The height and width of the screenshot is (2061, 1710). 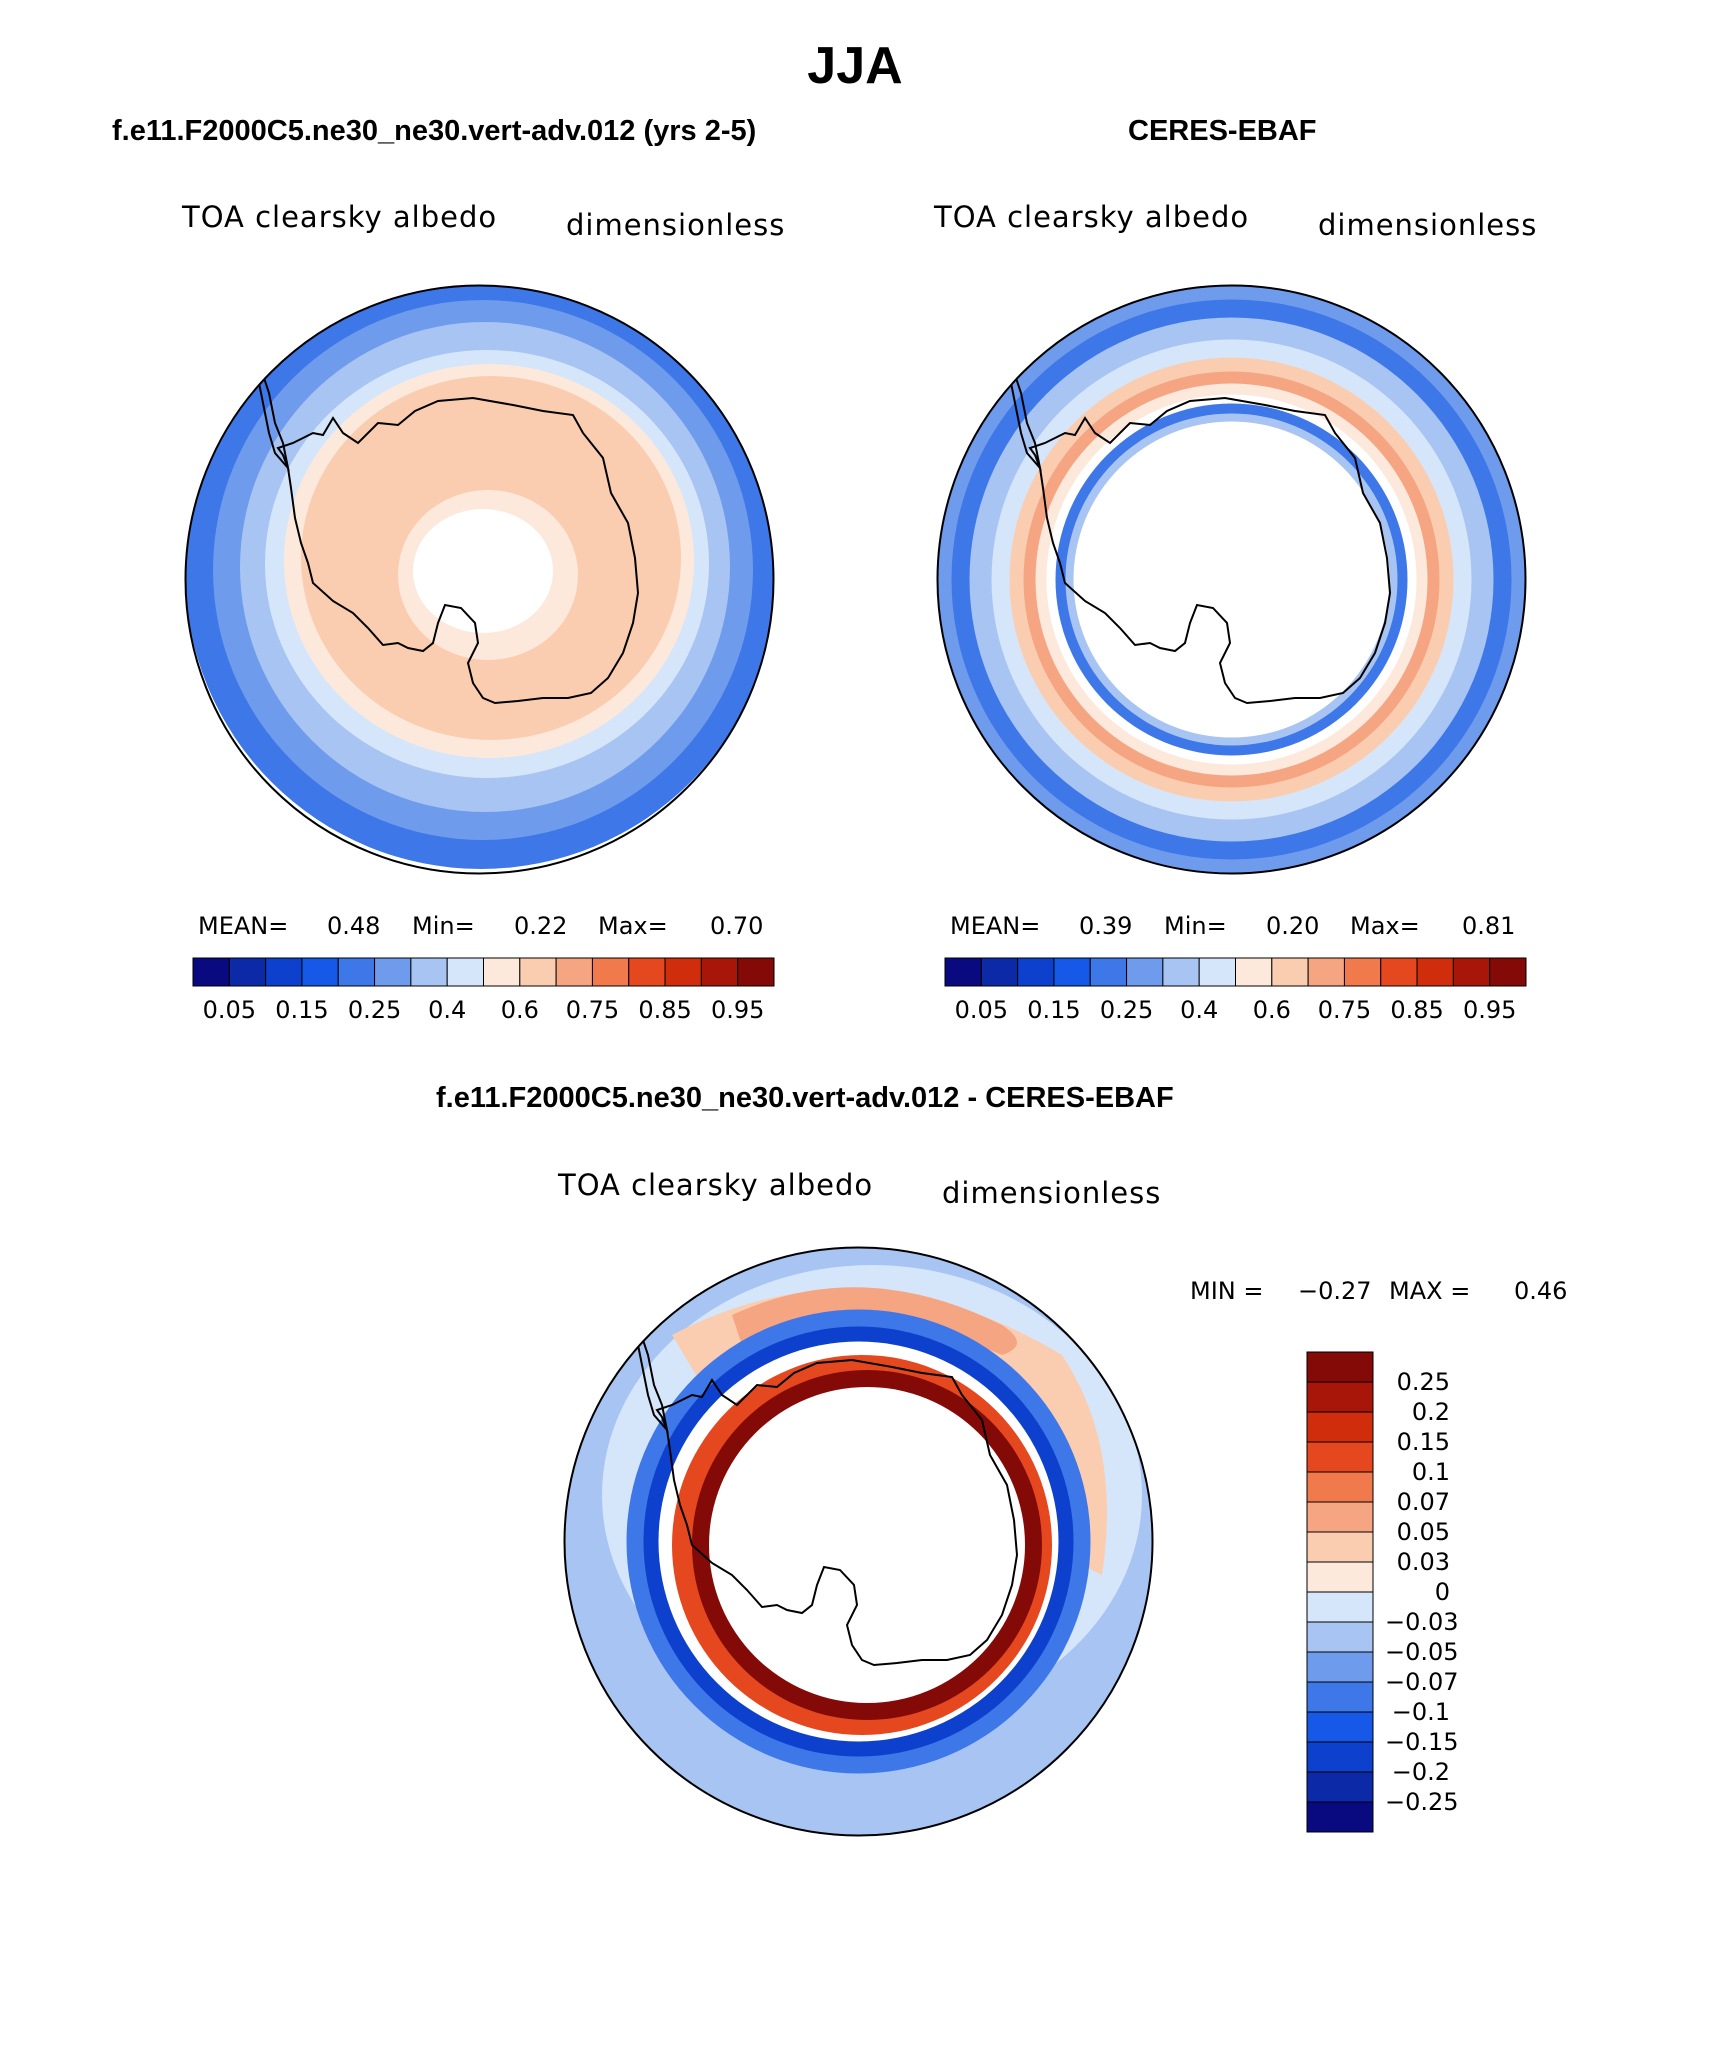 I want to click on diff-polar-map, so click(x=858, y=1541).